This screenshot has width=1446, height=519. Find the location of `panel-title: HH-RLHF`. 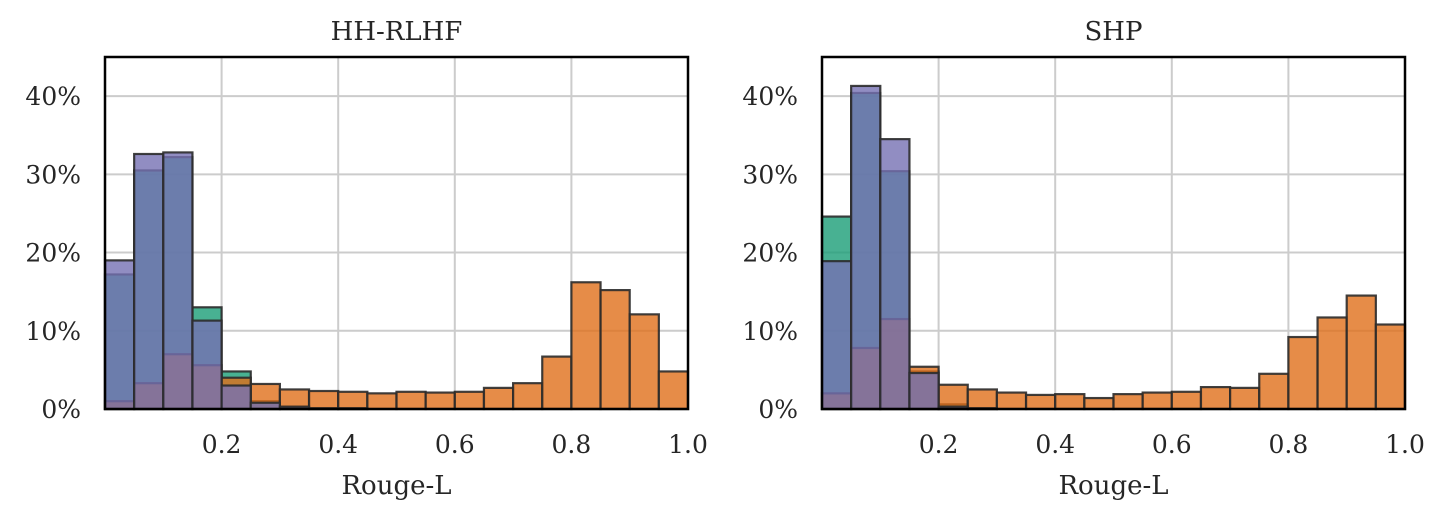

panel-title: HH-RLHF is located at coordinates (397, 32).